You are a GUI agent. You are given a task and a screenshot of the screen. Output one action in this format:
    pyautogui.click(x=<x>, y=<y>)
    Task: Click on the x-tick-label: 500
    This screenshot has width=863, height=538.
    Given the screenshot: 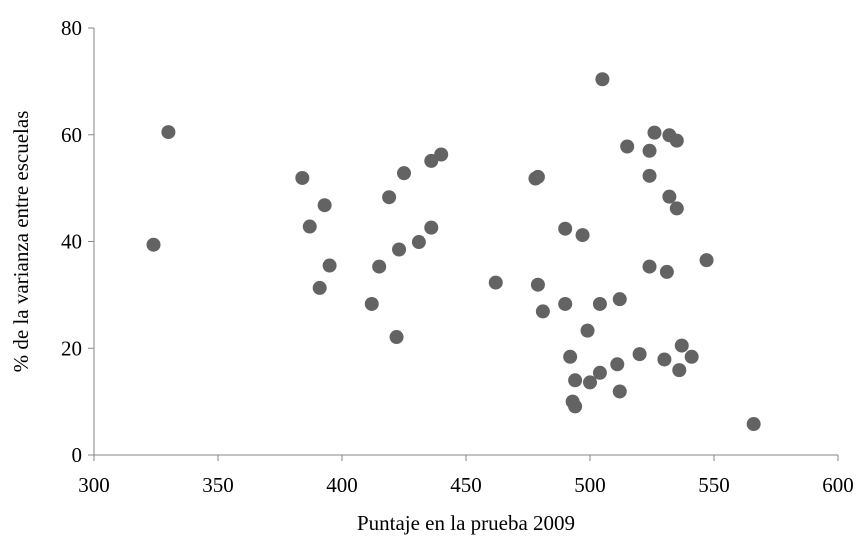 What is the action you would take?
    pyautogui.click(x=590, y=485)
    